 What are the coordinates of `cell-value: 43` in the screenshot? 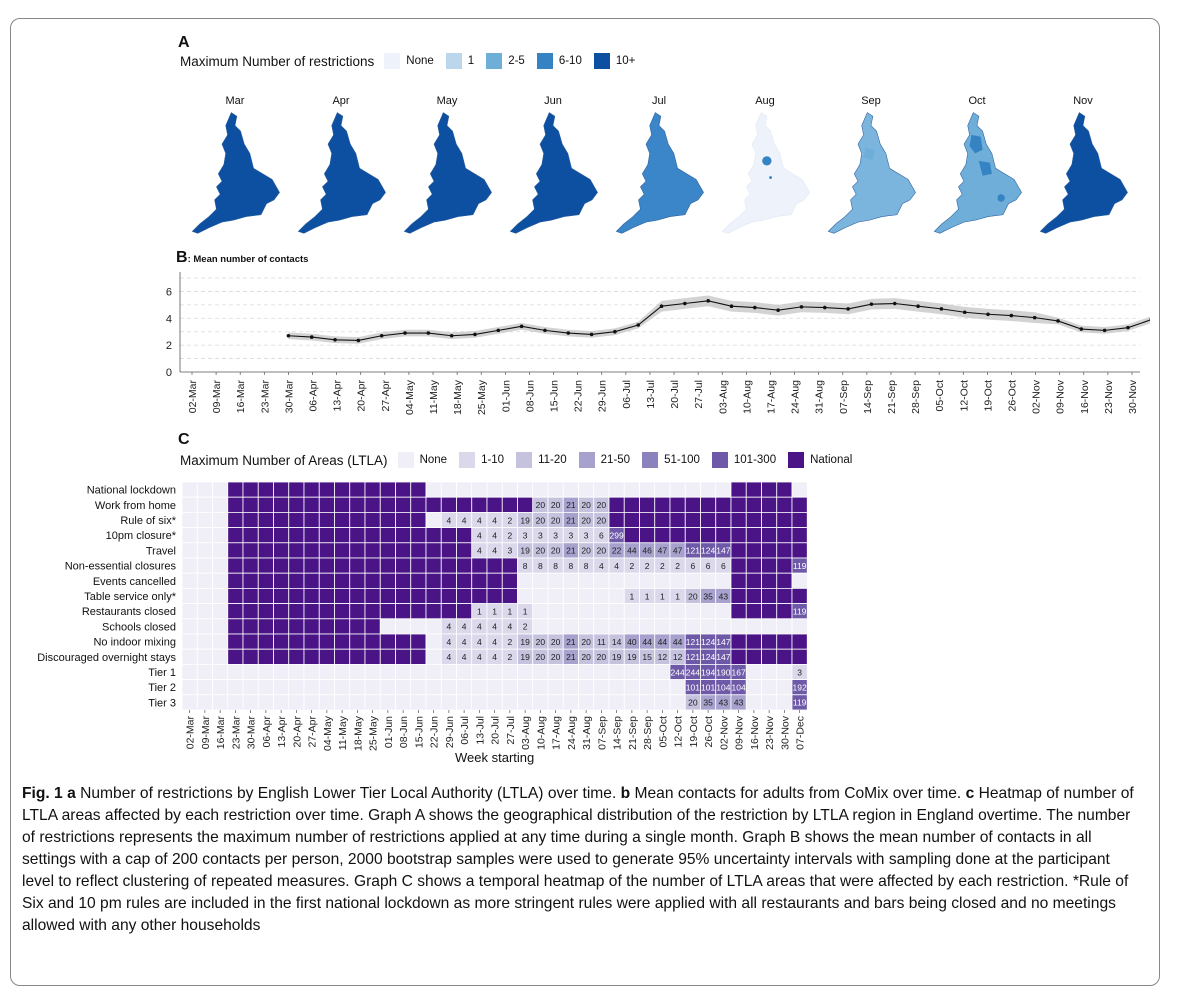 It's located at (739, 703).